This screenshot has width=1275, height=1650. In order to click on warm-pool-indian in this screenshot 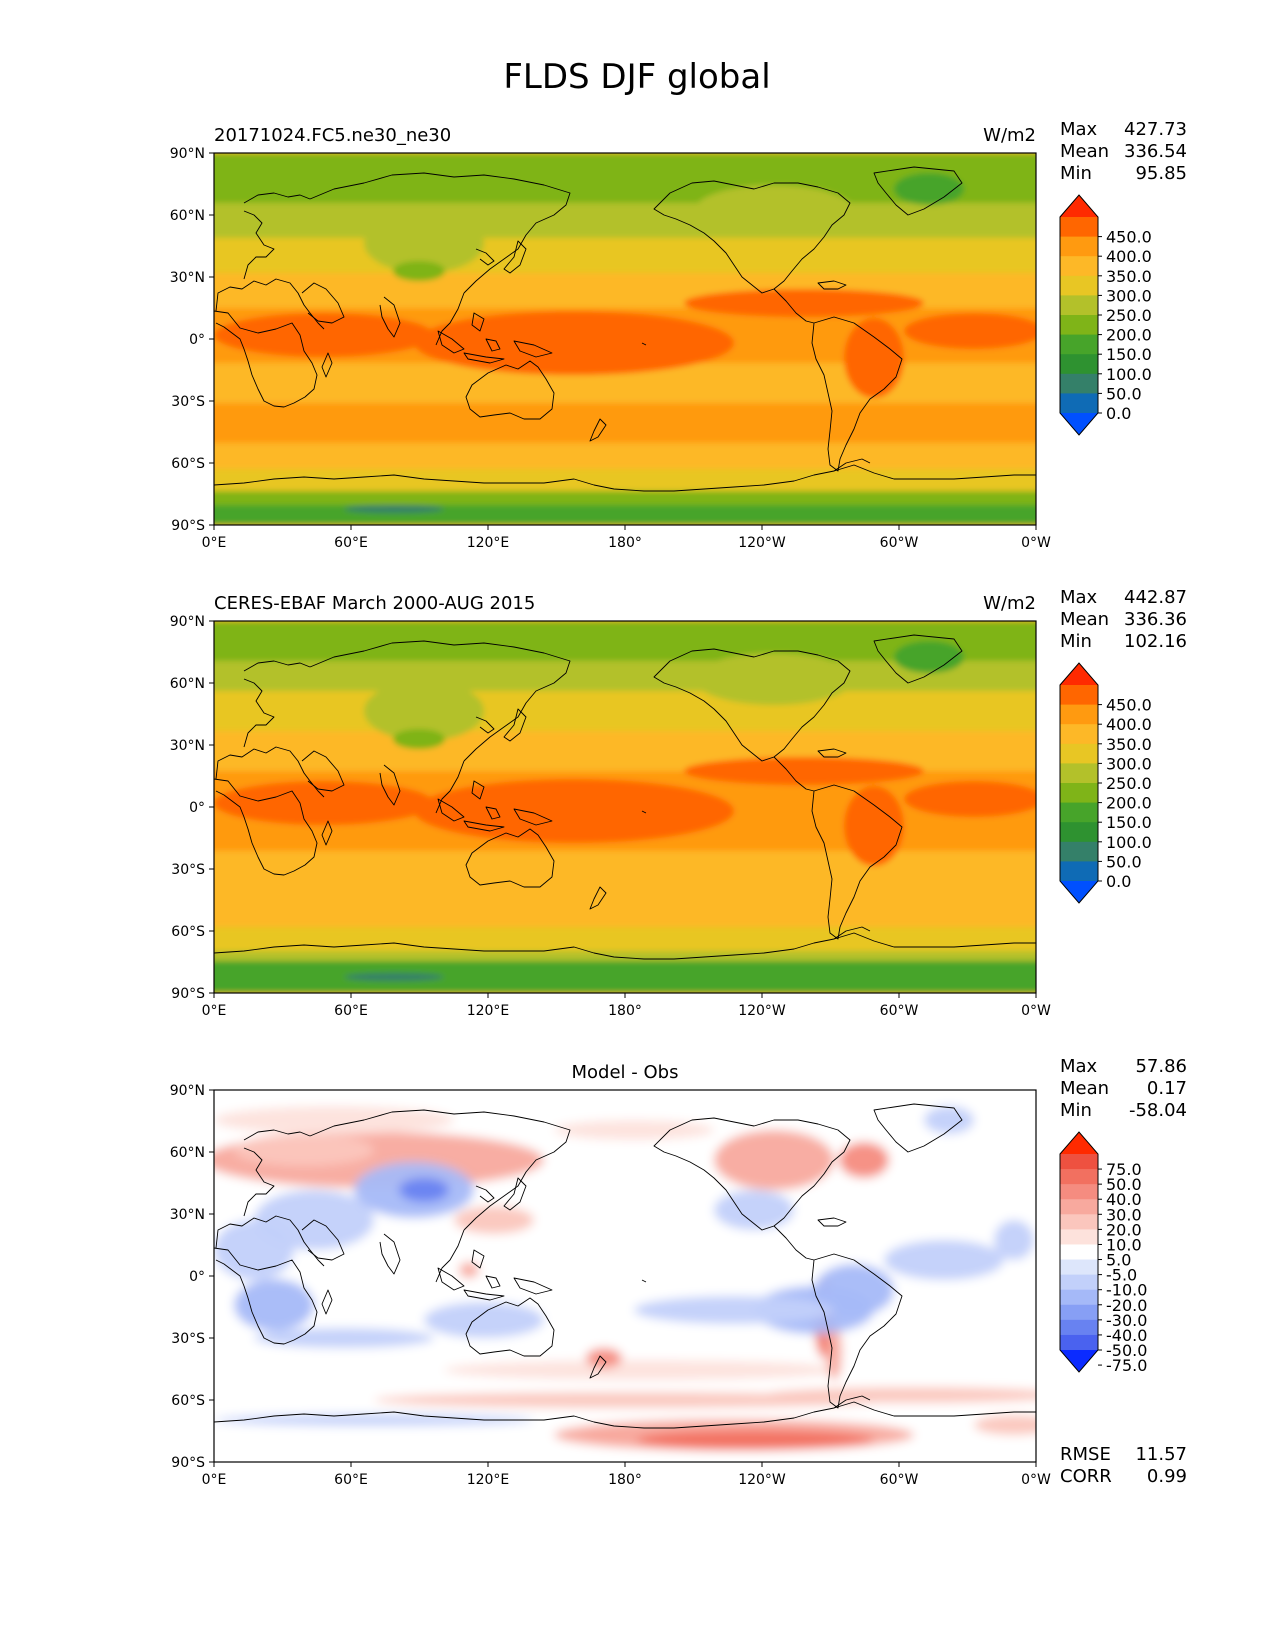, I will do `click(324, 335)`.